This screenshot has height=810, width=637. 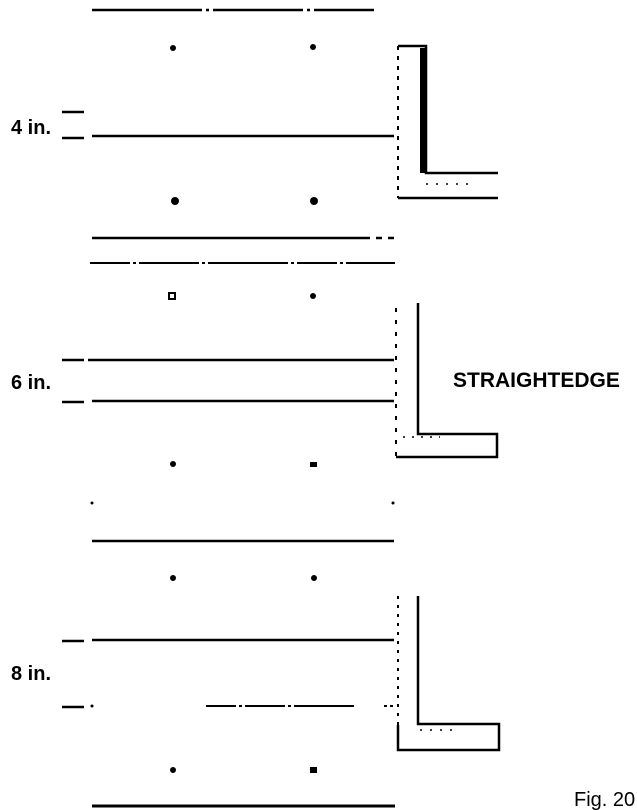 I want to click on figure-caption: Fig. 20, so click(x=604, y=799).